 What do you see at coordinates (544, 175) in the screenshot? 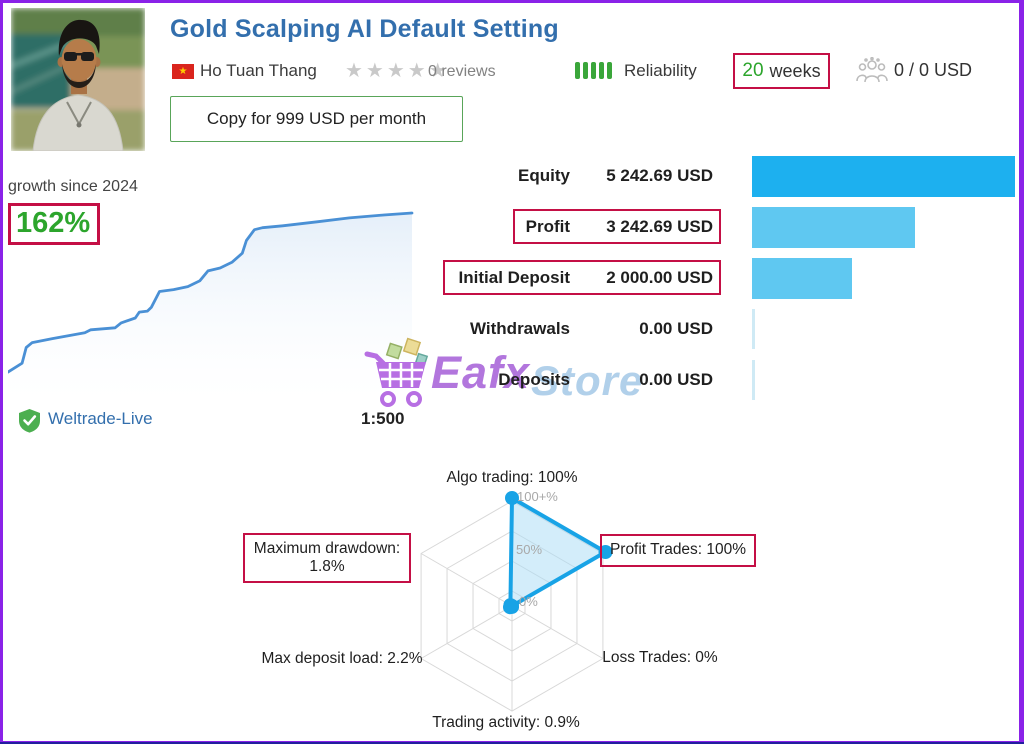
I see `stat-label: Equity` at bounding box center [544, 175].